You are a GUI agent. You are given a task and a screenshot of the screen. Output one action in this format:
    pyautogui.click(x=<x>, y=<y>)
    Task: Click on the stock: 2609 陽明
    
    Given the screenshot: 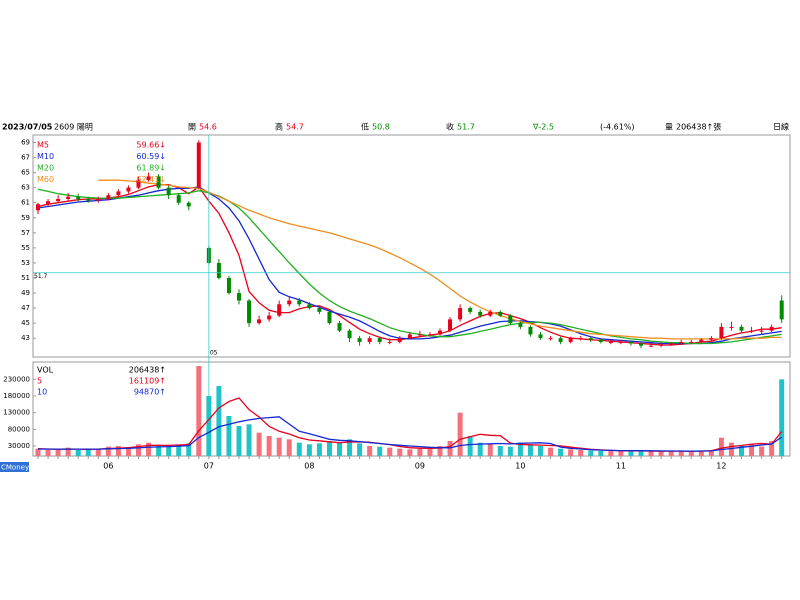 What is the action you would take?
    pyautogui.click(x=73, y=127)
    